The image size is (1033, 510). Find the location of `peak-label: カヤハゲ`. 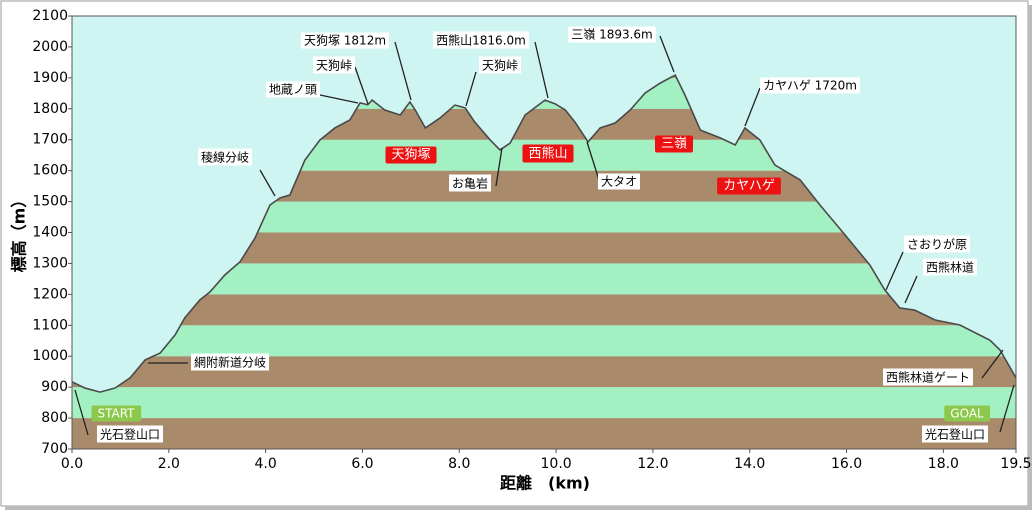

peak-label: カヤハゲ is located at coordinates (749, 186).